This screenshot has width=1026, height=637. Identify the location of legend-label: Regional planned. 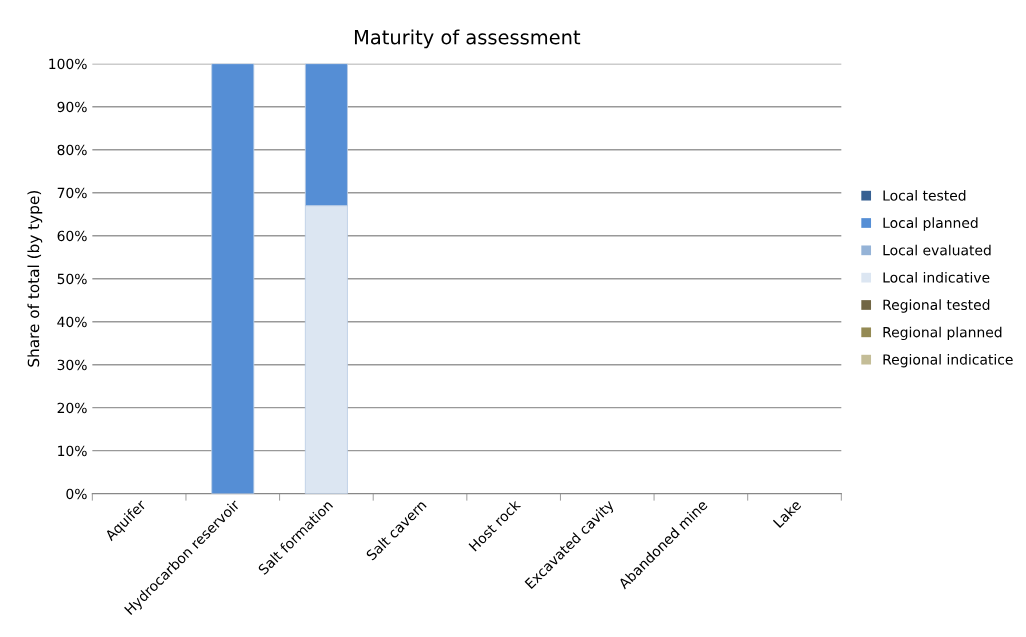
(942, 333).